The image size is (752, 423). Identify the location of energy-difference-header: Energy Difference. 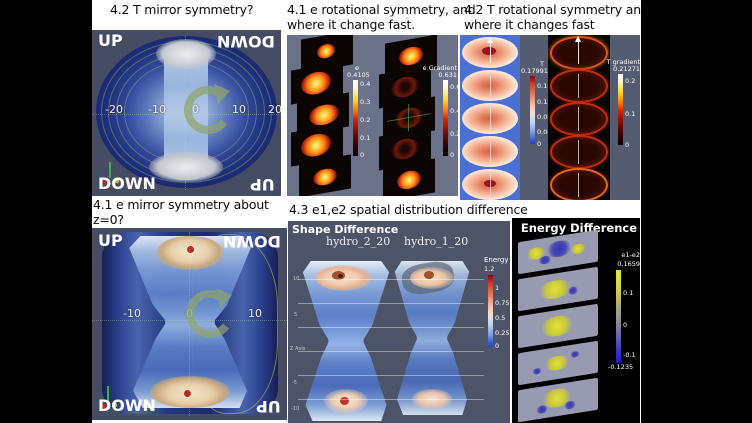
(578, 228).